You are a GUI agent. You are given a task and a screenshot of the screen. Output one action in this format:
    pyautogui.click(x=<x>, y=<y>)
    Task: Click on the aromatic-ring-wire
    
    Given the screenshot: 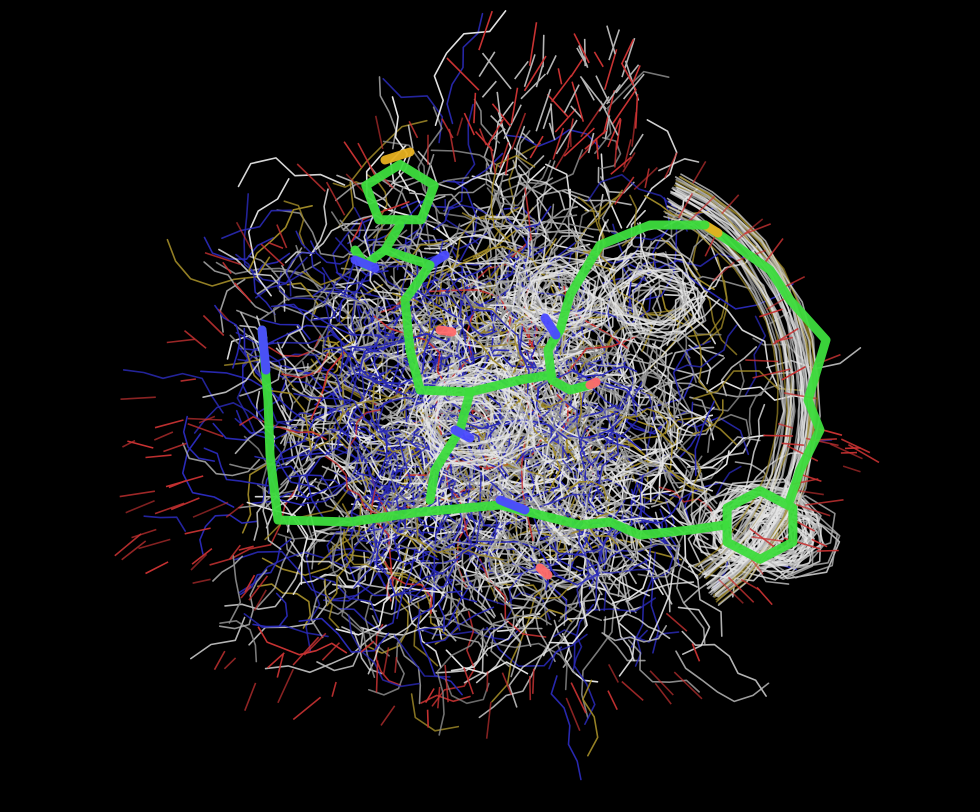 What is the action you would take?
    pyautogui.click(x=477, y=413)
    